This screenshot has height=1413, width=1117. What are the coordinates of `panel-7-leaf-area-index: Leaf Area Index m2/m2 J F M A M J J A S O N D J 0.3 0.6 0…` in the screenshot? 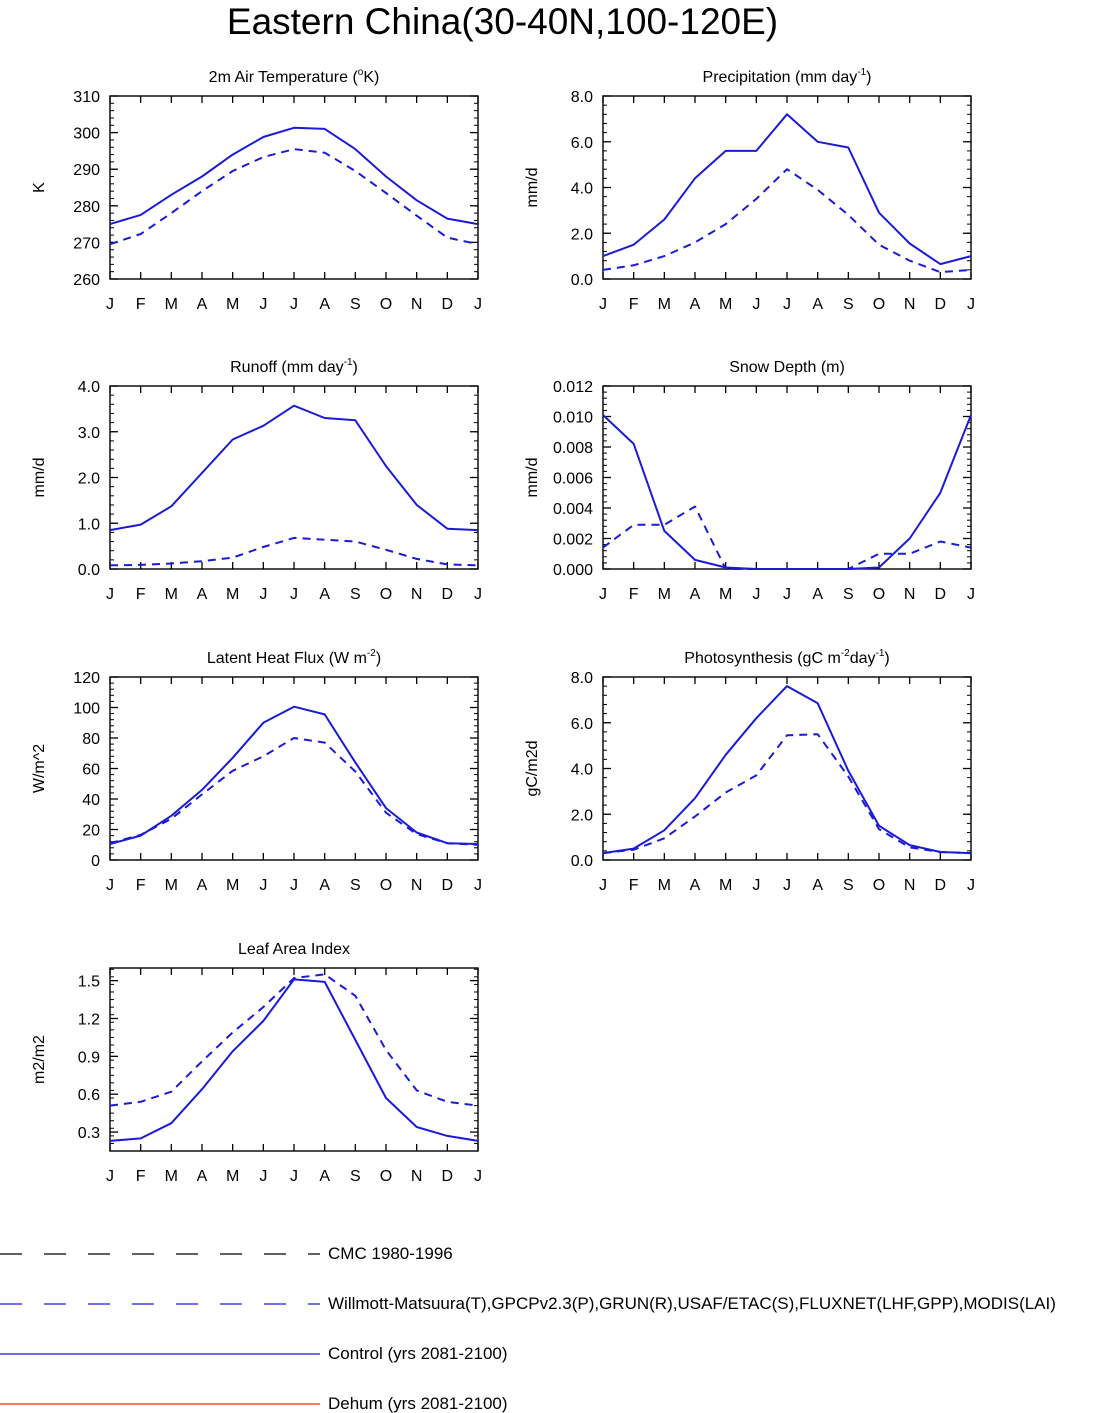 It's located at (256, 1063).